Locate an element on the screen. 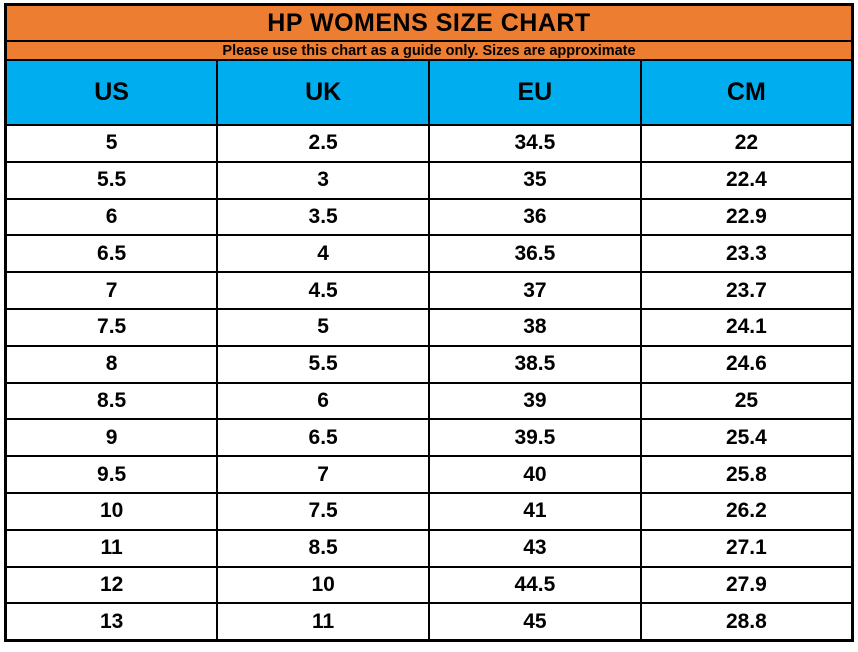 The height and width of the screenshot is (652, 858). table-row: 7.5 5 38 24.1 is located at coordinates (429, 327).